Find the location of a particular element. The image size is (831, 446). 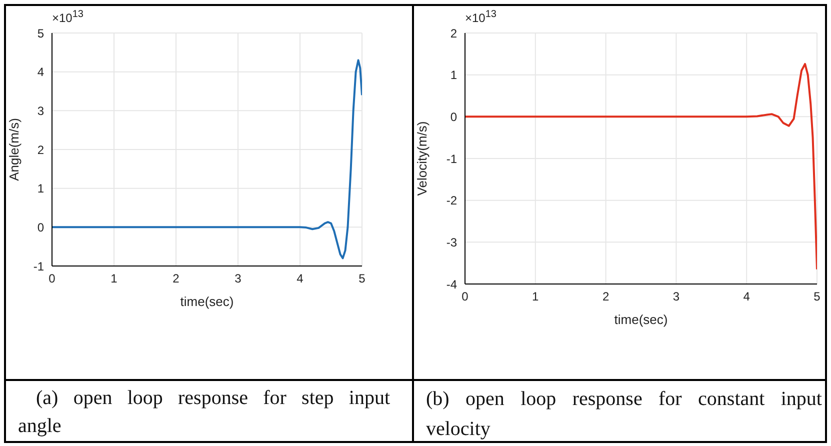

y-tick-label: -2 is located at coordinates (452, 201).